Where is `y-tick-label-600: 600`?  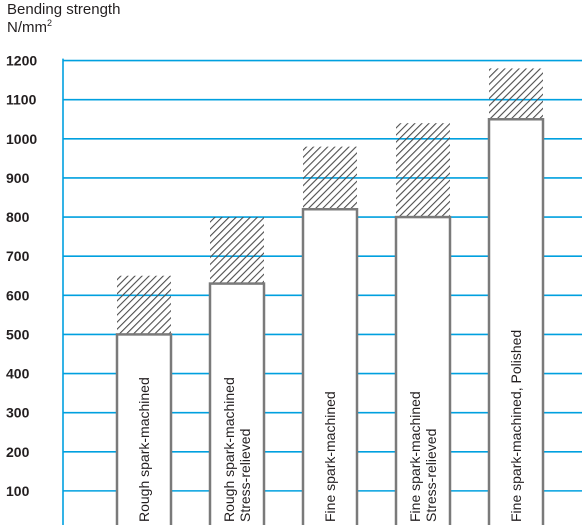 y-tick-label-600: 600 is located at coordinates (18, 295).